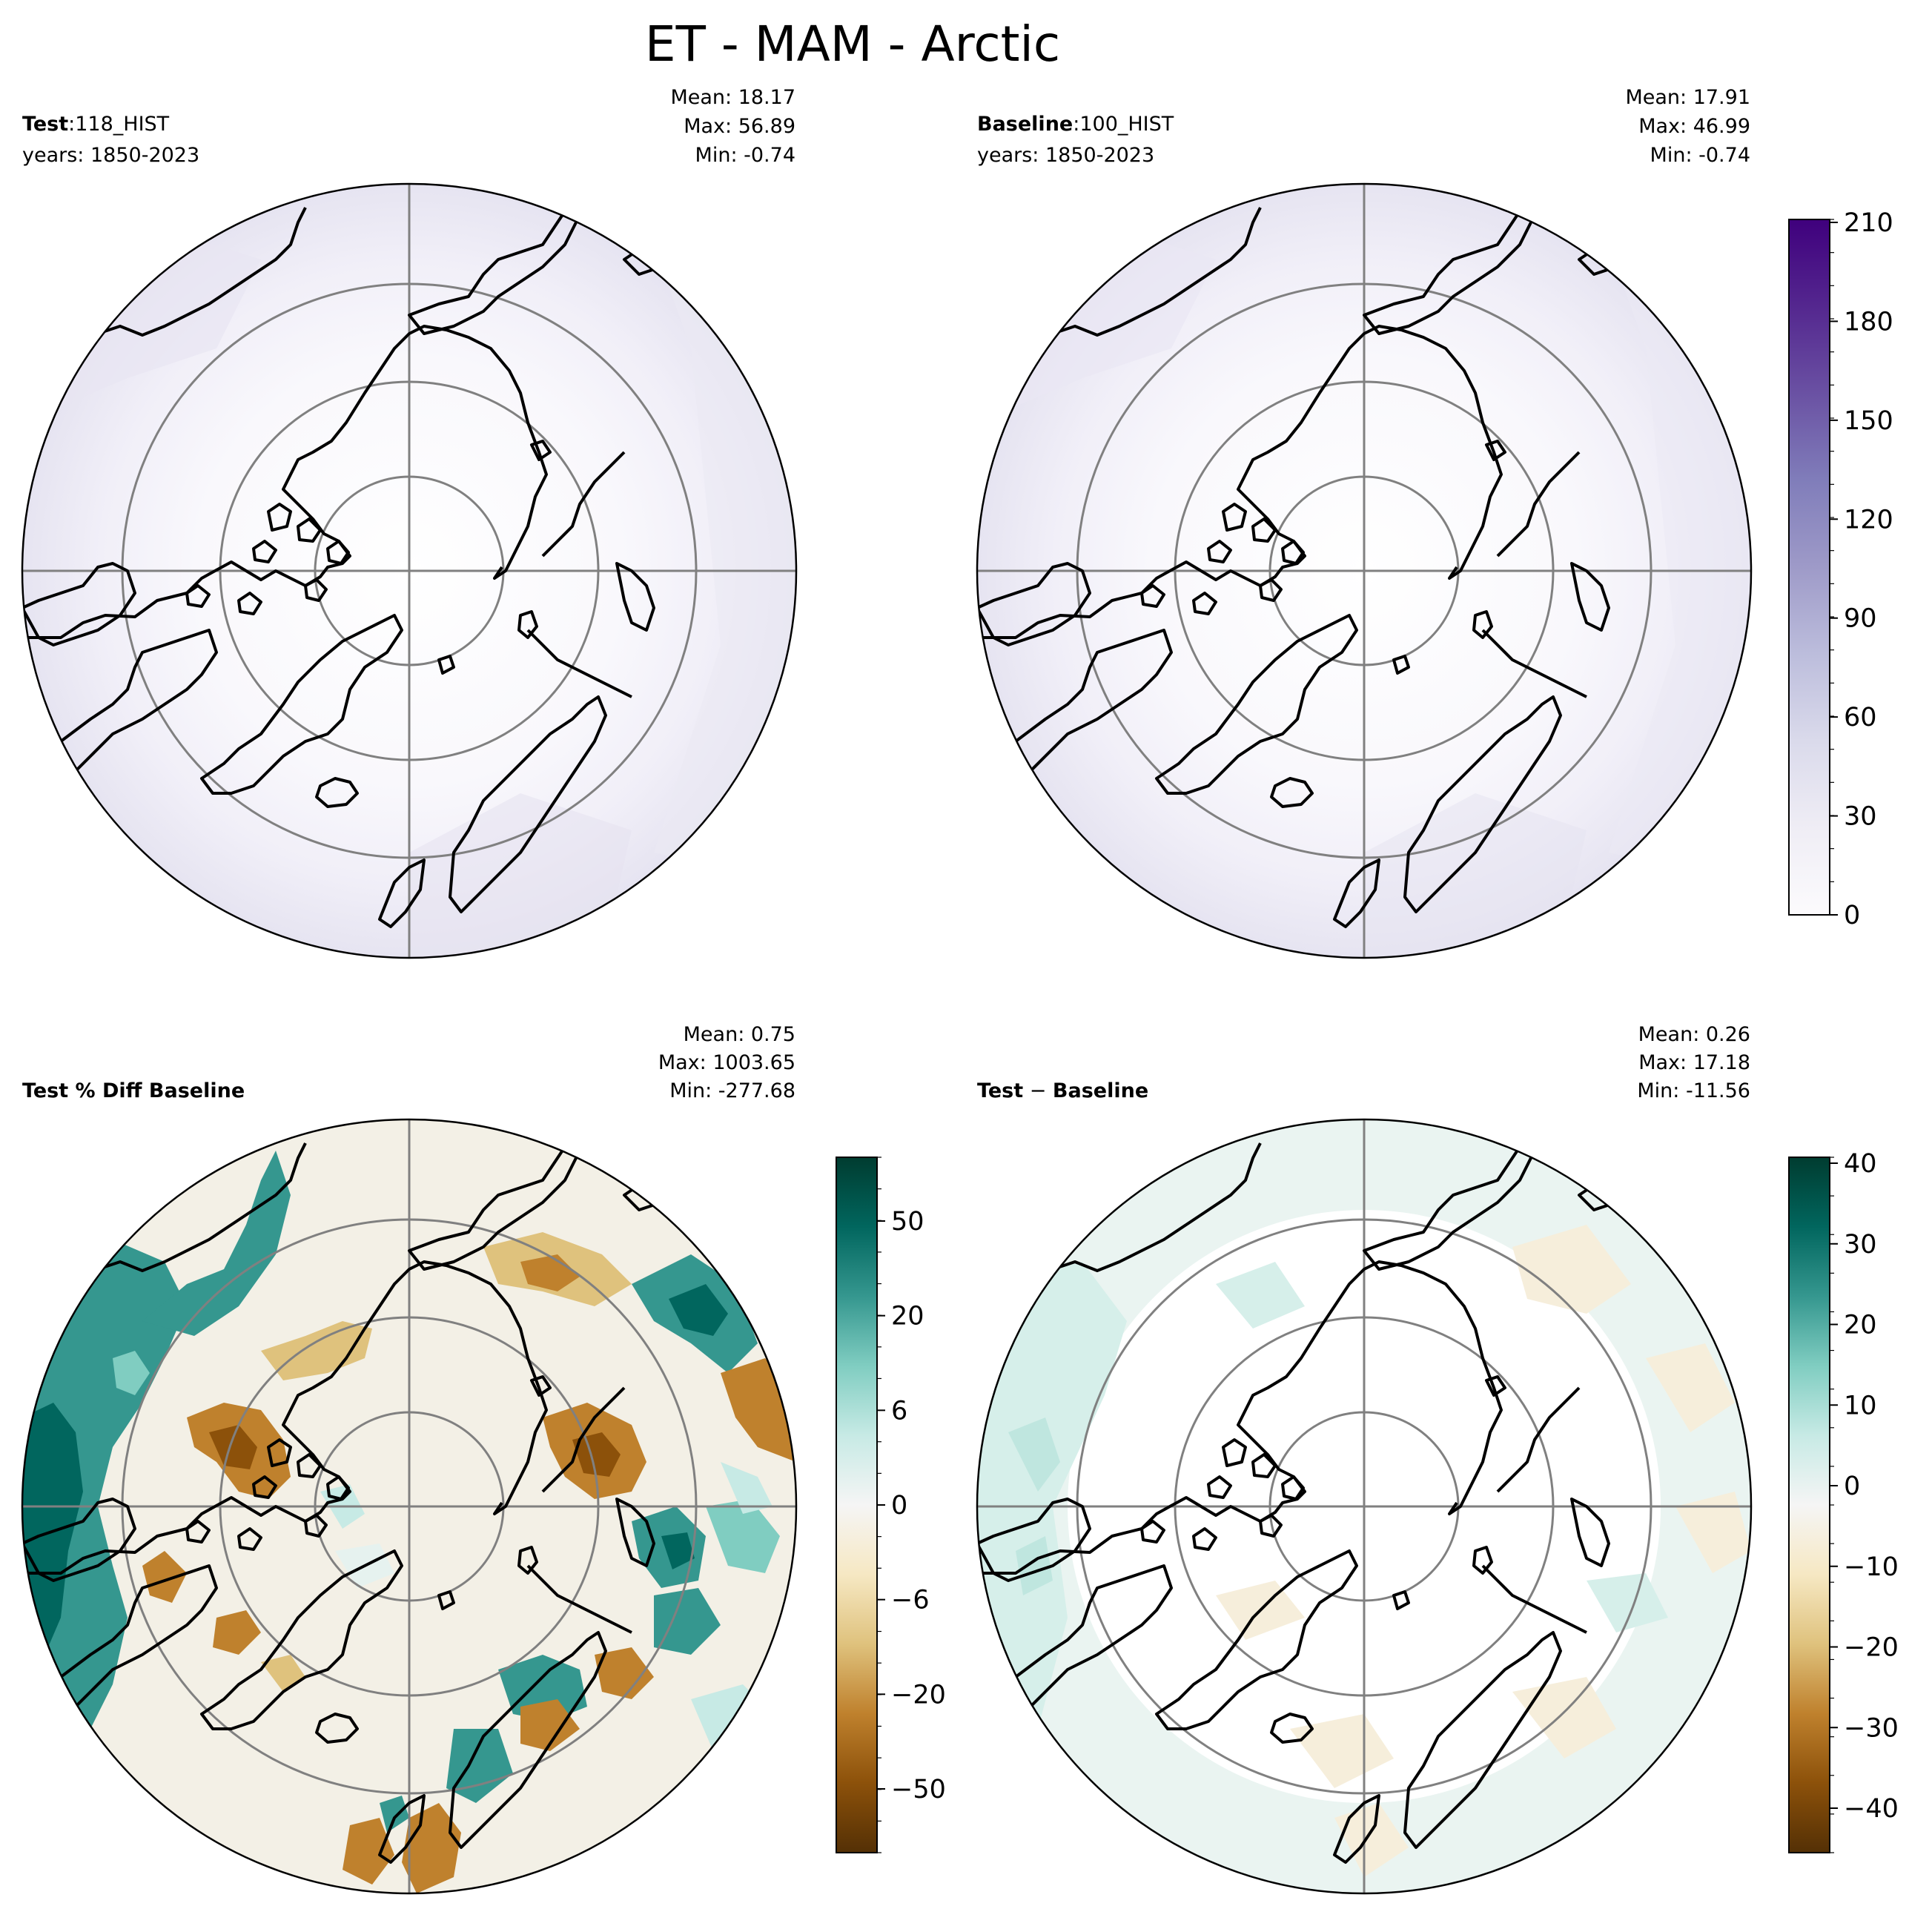 The height and width of the screenshot is (1909, 1932). I want to click on stat-max: Max: 17.18, so click(1694, 1062).